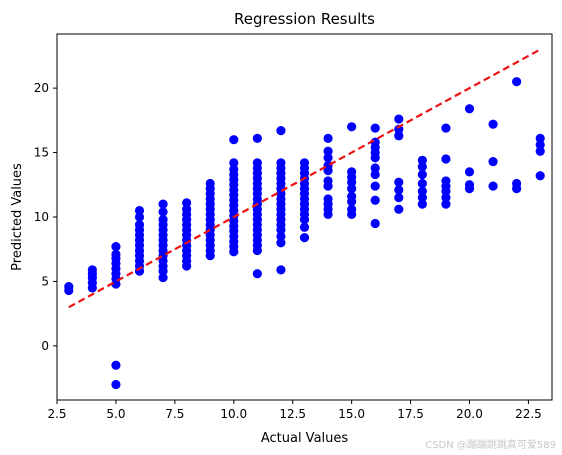 The image size is (562, 455). What do you see at coordinates (304, 19) in the screenshot?
I see `chart-title: Regression Results` at bounding box center [304, 19].